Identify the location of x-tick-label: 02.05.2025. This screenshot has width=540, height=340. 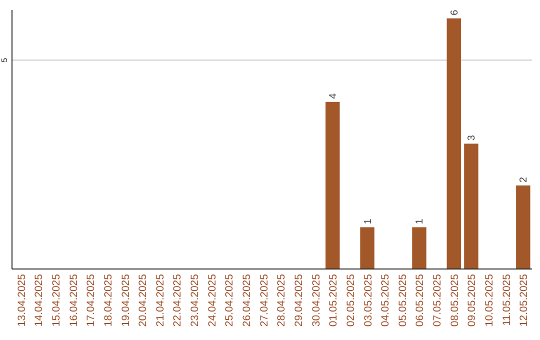
(350, 300).